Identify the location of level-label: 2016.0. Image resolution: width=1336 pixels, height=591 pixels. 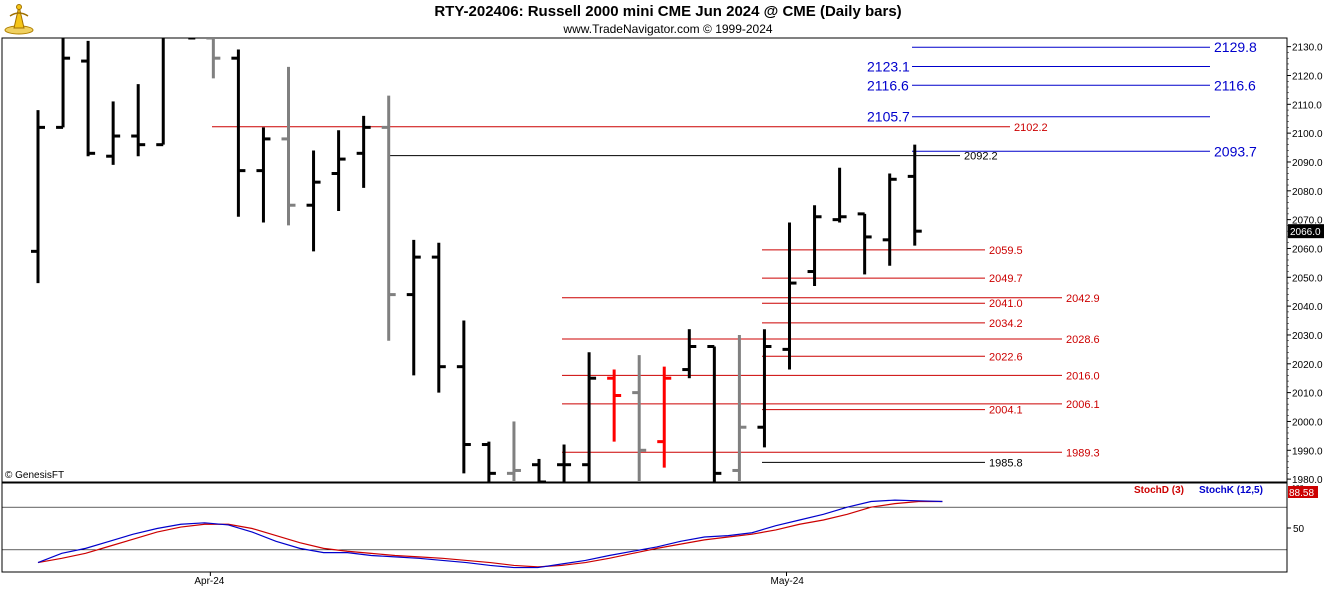
(1083, 376).